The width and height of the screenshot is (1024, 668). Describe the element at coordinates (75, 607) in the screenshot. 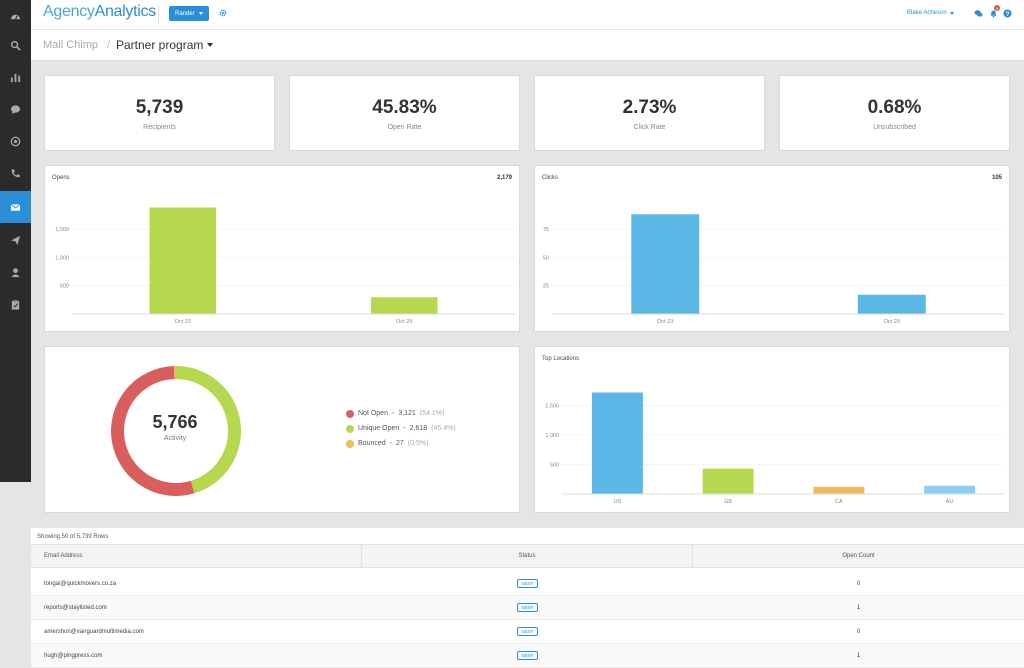

I see `email-cell: reports@staylisted.com` at that location.